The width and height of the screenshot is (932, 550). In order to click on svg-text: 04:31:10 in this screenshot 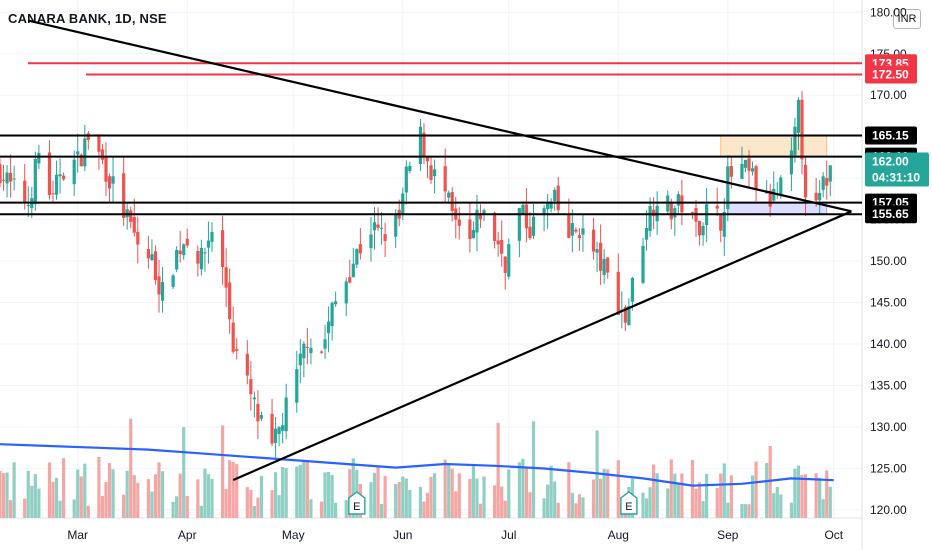, I will do `click(896, 178)`.